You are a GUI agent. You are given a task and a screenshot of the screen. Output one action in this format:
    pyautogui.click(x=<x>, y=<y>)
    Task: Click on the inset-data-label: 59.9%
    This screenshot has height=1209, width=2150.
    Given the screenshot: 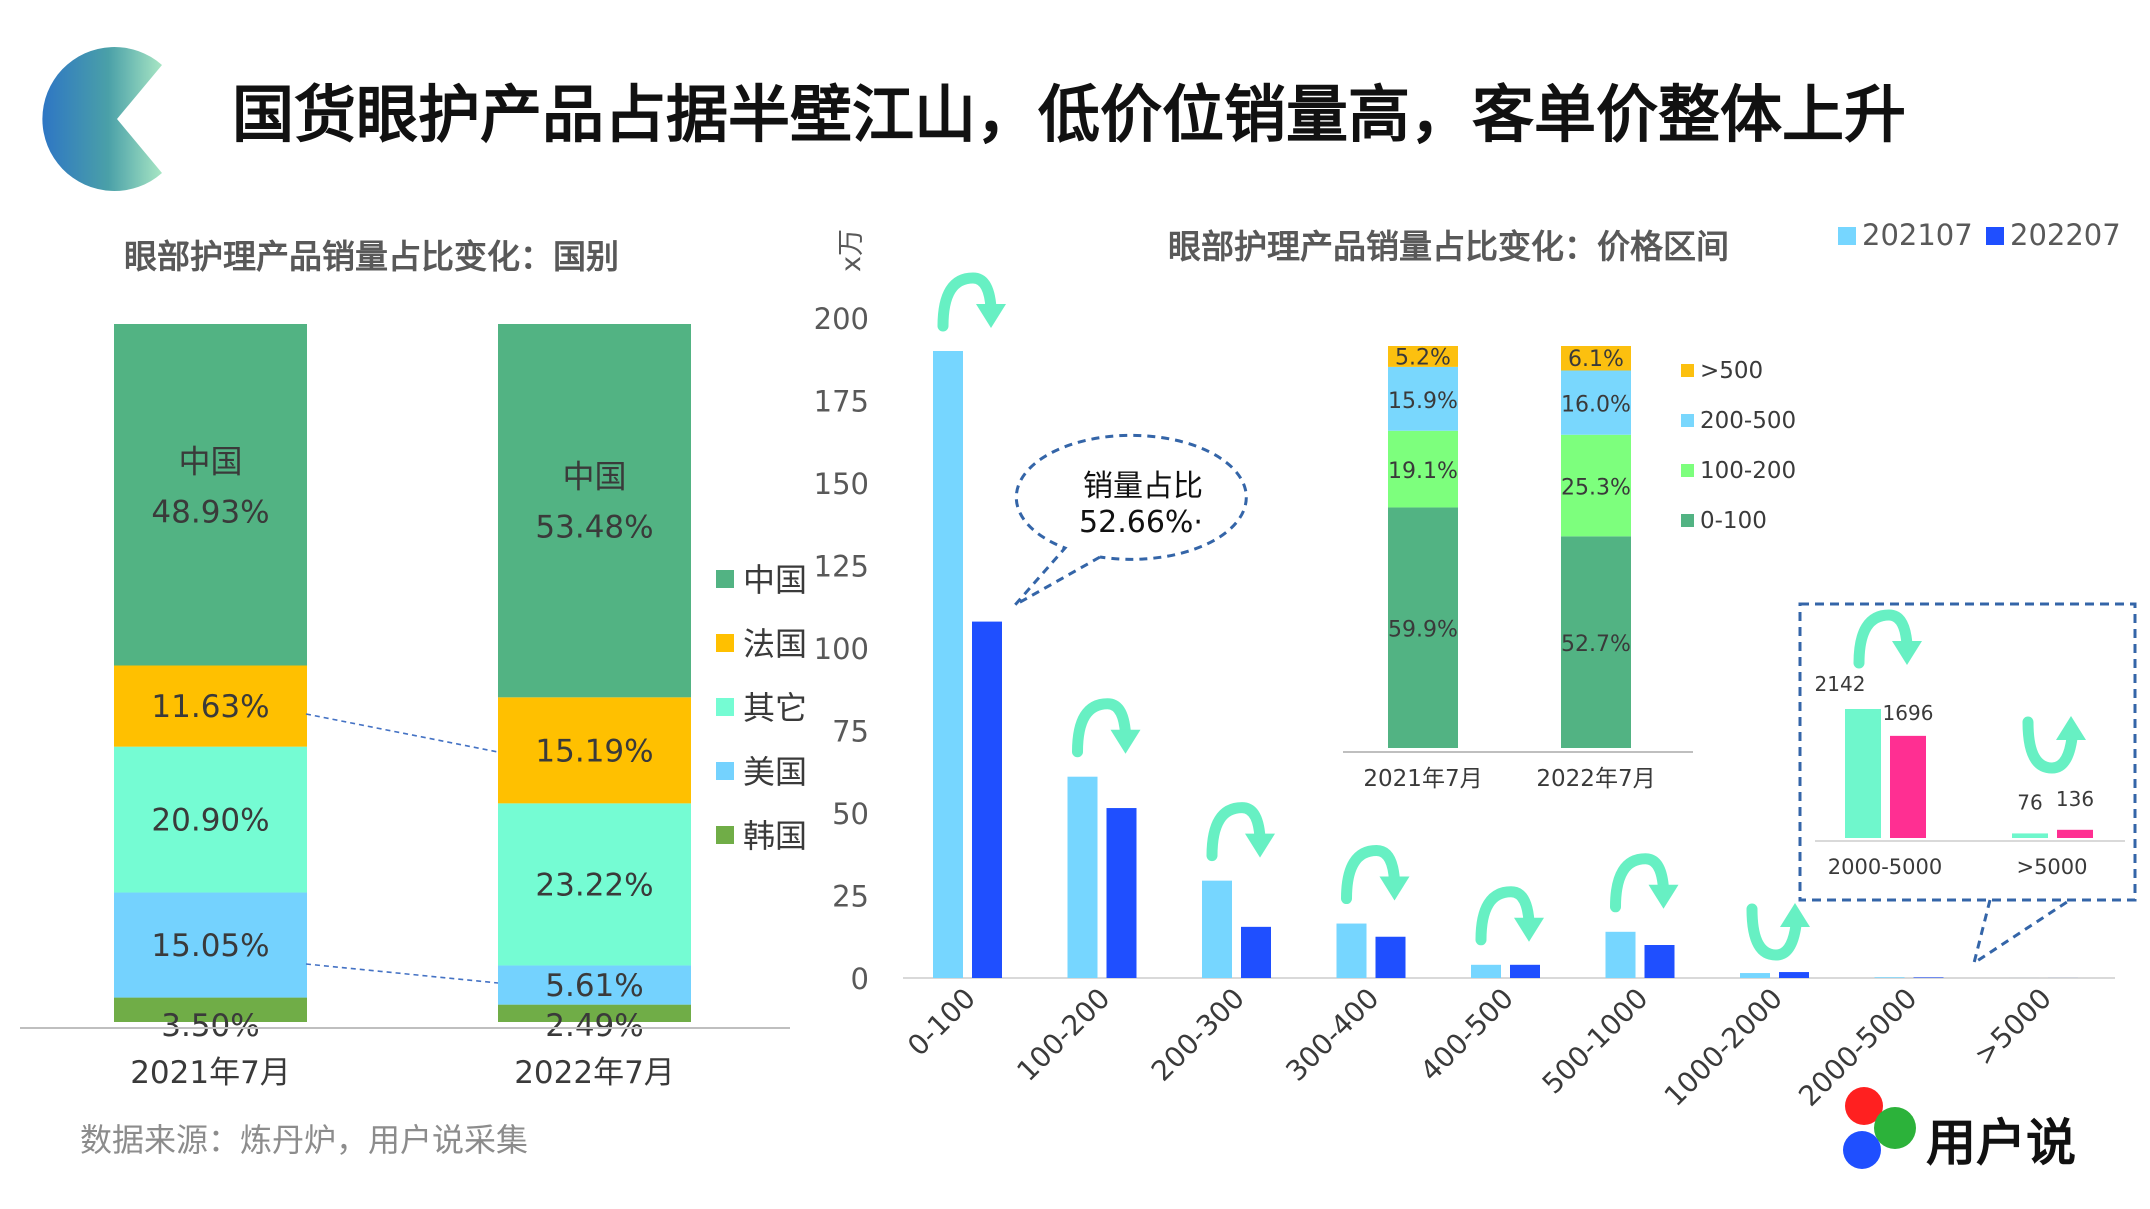 What is the action you would take?
    pyautogui.click(x=1423, y=630)
    